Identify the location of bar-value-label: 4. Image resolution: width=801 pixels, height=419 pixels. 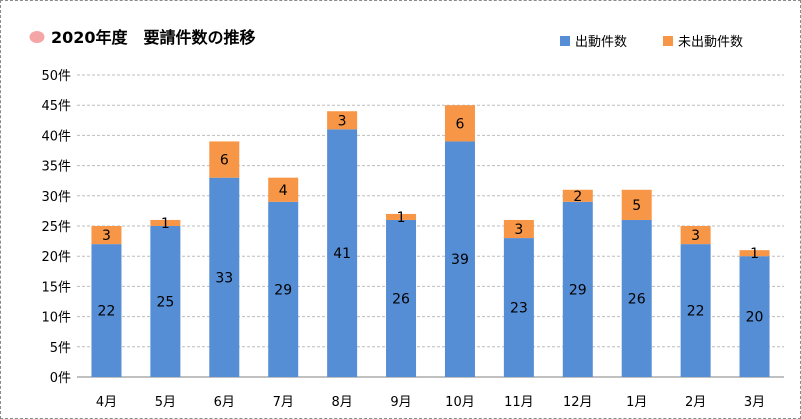
(283, 191).